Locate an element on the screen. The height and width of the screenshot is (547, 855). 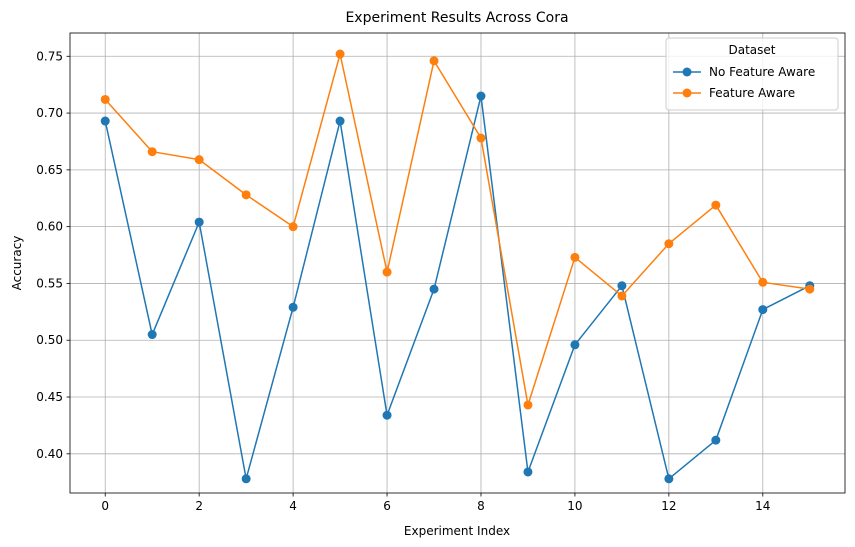
legend: Dataset No Feature Aware Feature Aware is located at coordinates (752, 74).